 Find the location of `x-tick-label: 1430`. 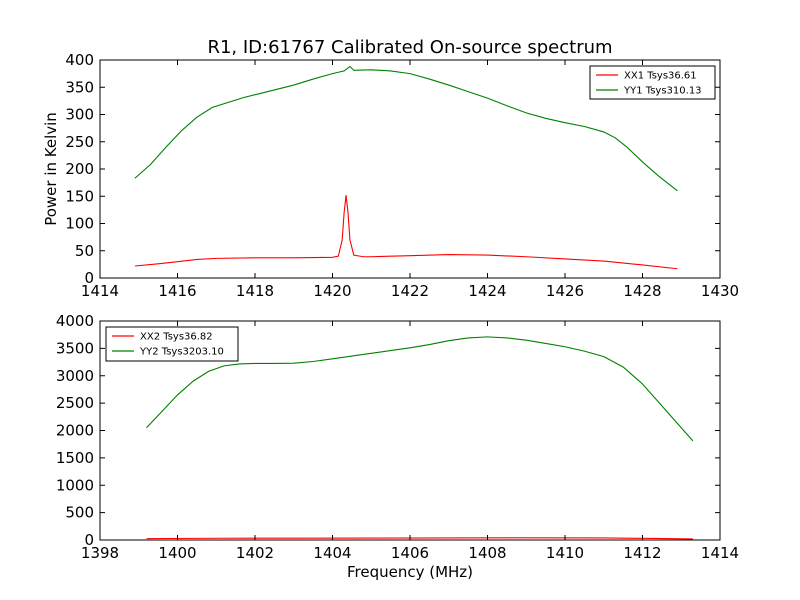

x-tick-label: 1430 is located at coordinates (720, 291).